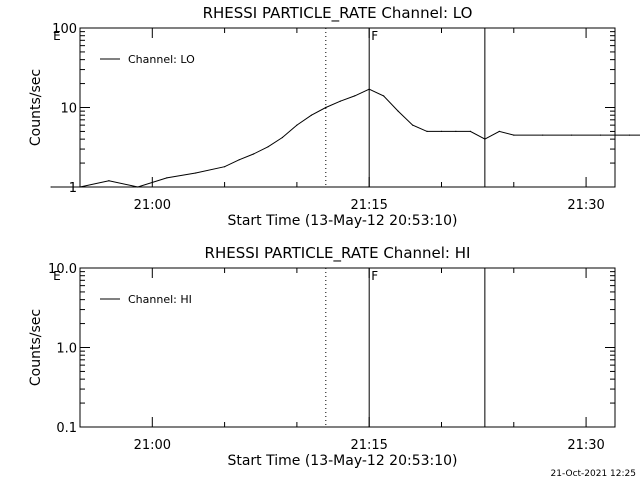 The image size is (640, 480). What do you see at coordinates (593, 474) in the screenshot?
I see `footer-timestamp: 21-Oct-2021 12:25` at bounding box center [593, 474].